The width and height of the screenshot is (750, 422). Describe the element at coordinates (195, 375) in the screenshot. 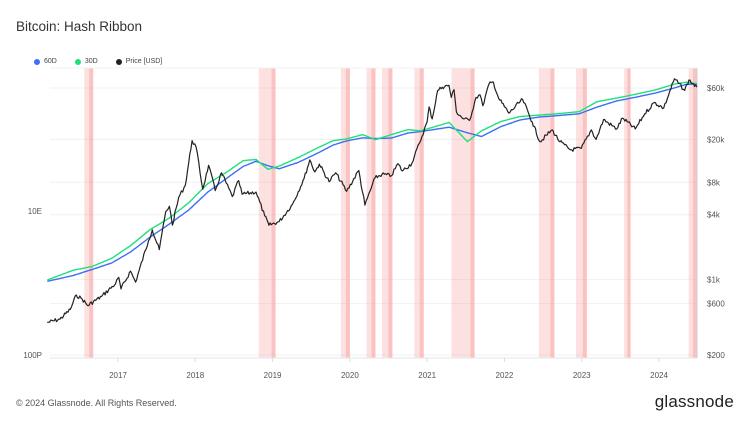

I see `x-axis-tick-label: 2018` at that location.